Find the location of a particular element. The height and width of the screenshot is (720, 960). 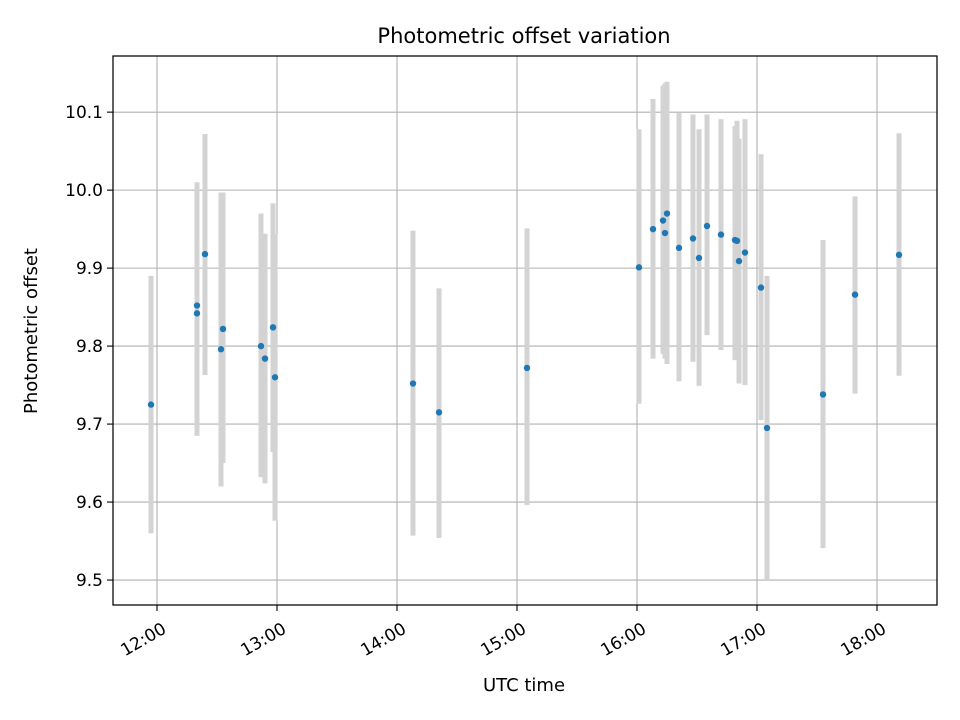

y-axis-label: Photometric offset is located at coordinates (31, 331).